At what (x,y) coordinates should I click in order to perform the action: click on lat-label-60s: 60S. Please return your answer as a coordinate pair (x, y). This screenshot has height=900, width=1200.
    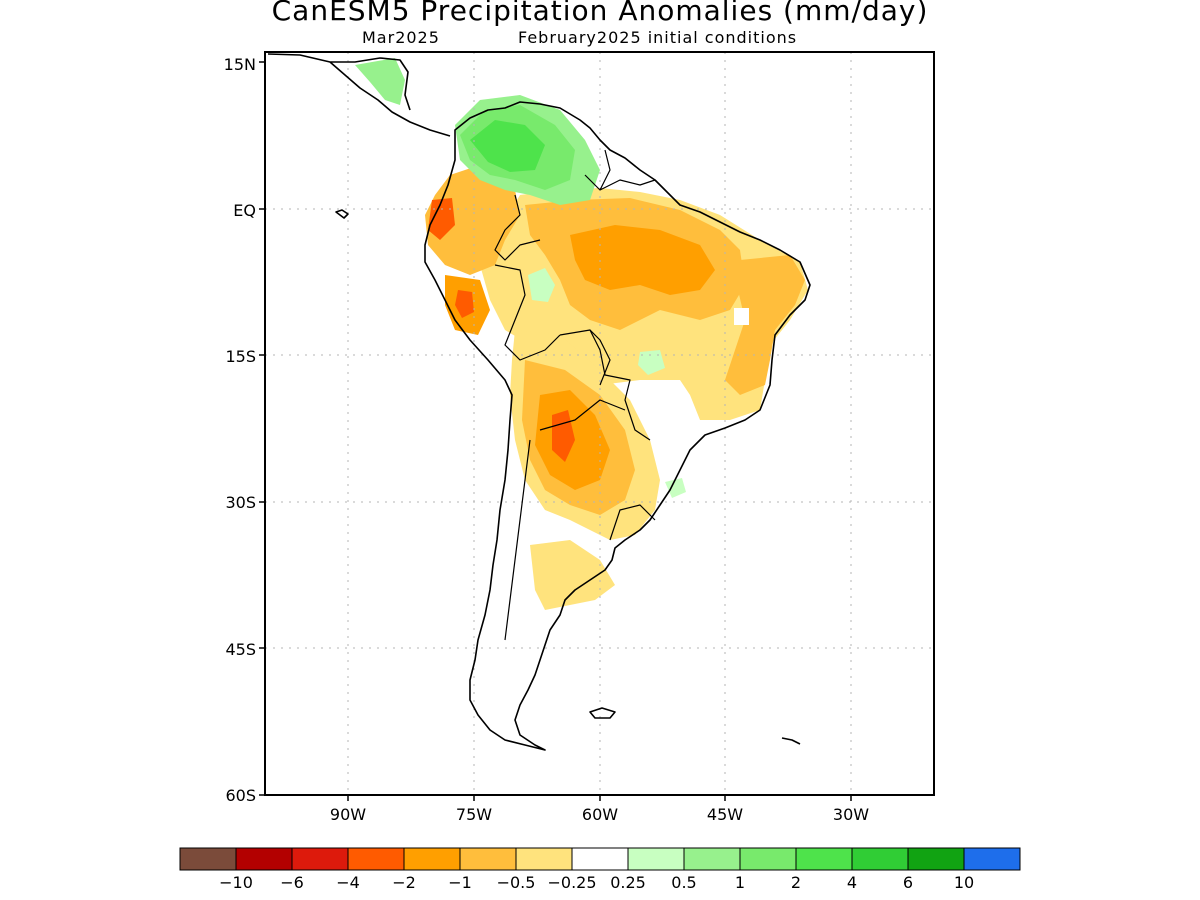
    Looking at the image, I should click on (240, 795).